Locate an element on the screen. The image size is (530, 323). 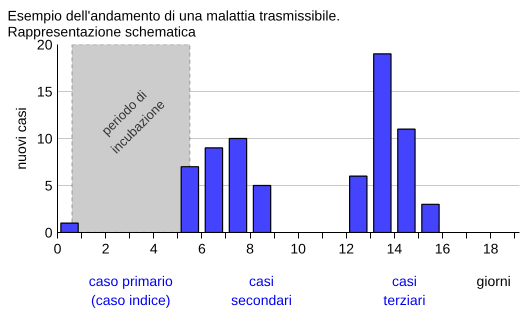
y-tick-label: 15 is located at coordinates (44, 92).